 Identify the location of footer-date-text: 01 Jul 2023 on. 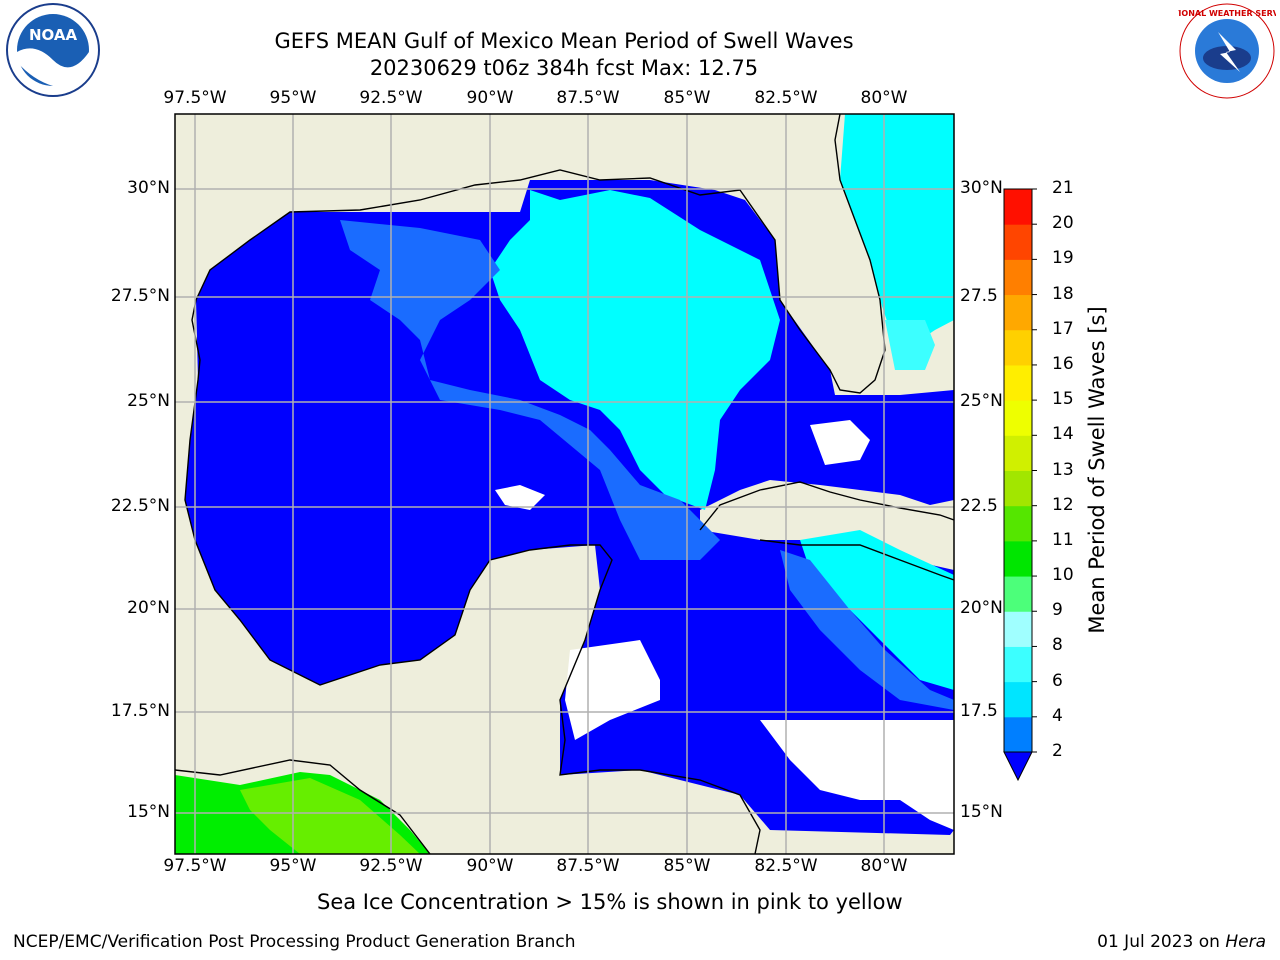
(1161, 942).